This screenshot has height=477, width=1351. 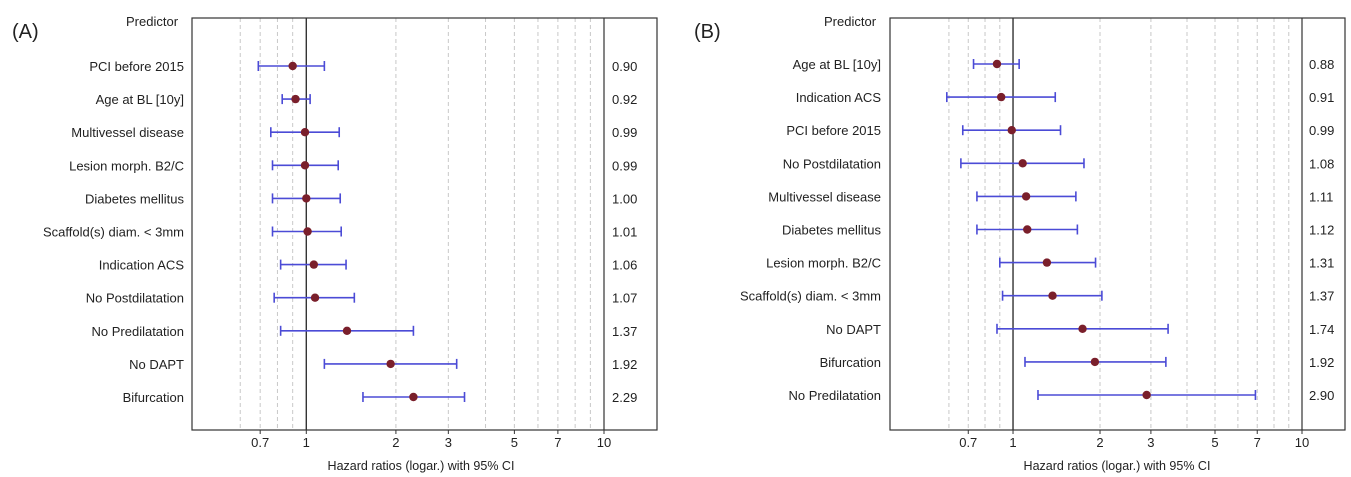 What do you see at coordinates (624, 232) in the screenshot?
I see `hazard-ratio-value: 1.01` at bounding box center [624, 232].